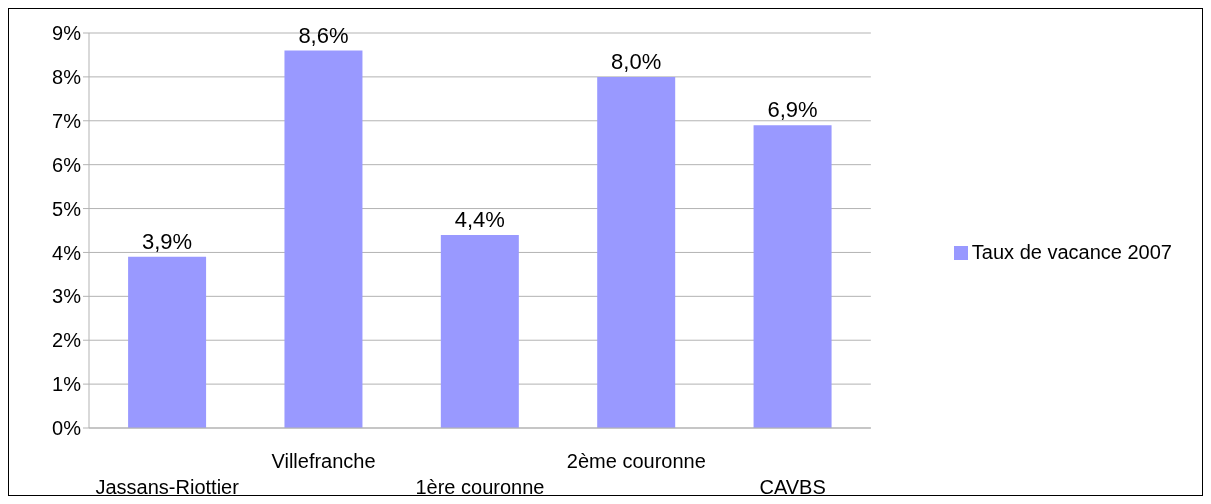 The image size is (1211, 504). What do you see at coordinates (67, 252) in the screenshot?
I see `y-tick-label: 4%` at bounding box center [67, 252].